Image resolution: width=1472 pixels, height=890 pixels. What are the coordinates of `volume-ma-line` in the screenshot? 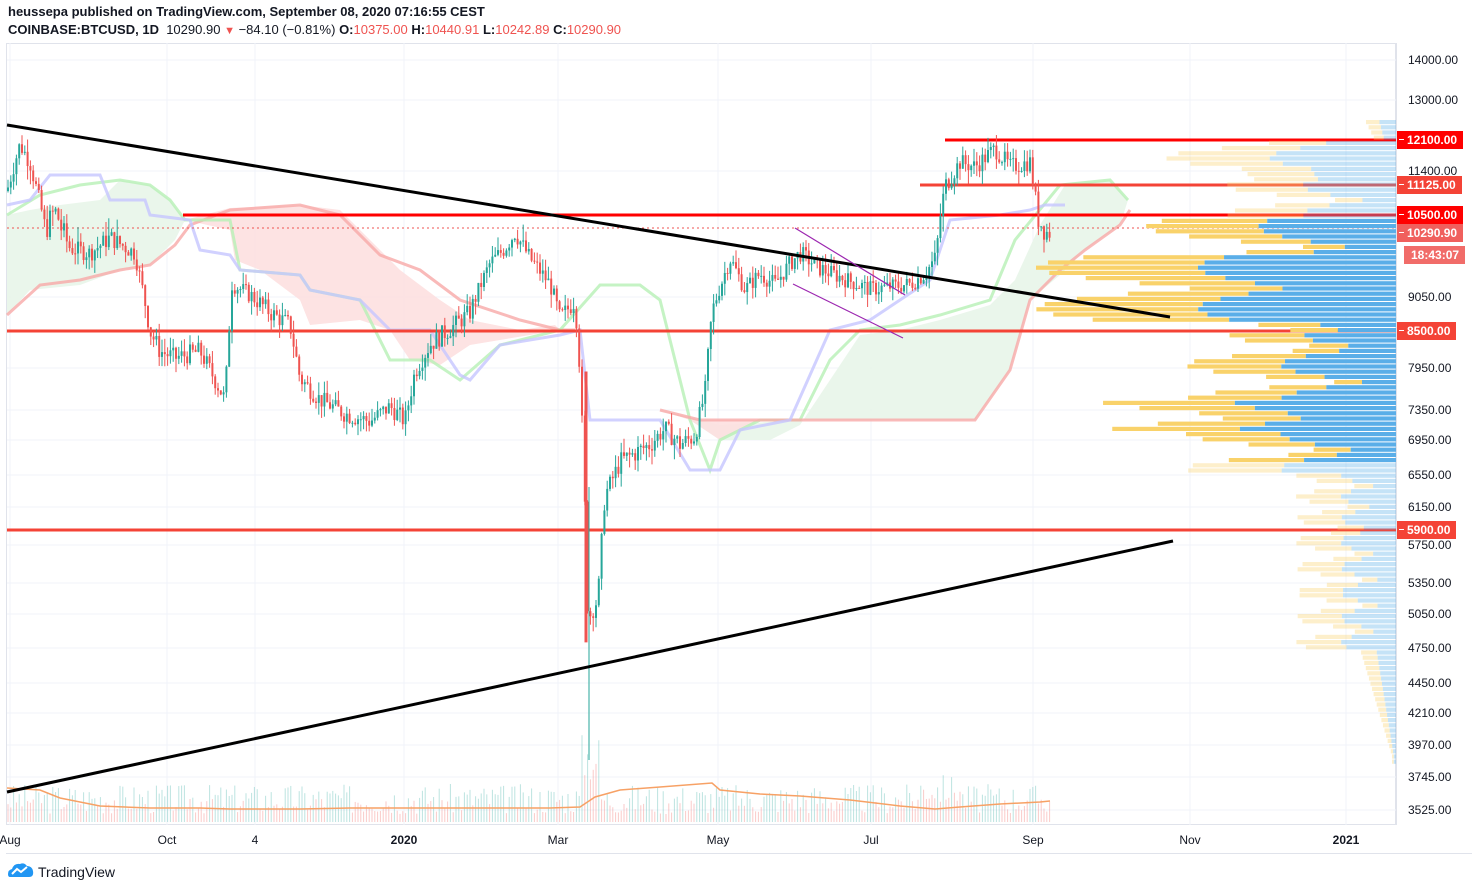 It's located at (528, 796).